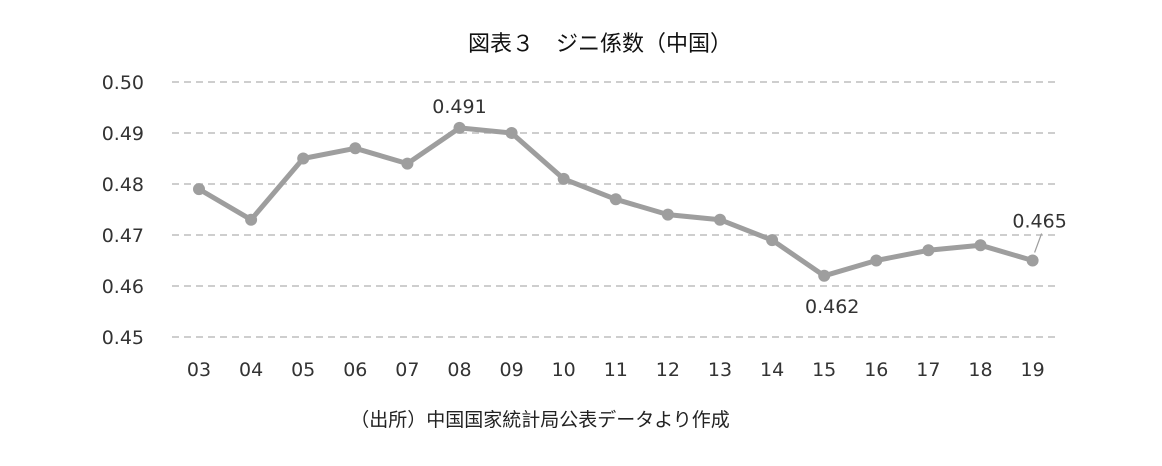 Image resolution: width=1162 pixels, height=466 pixels. I want to click on y-axis-tick-labels: 0.45 0.46 0.47 0.48 0.49 0.50, so click(123, 210).